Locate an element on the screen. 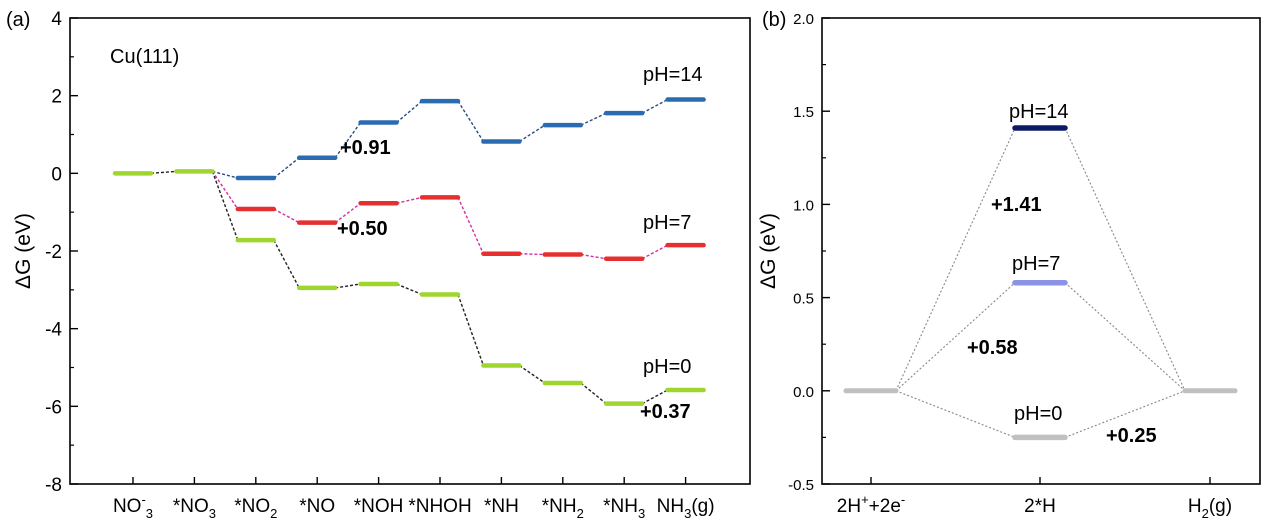 This screenshot has width=1265, height=530. panel-a-label: (a) is located at coordinates (18, 20).